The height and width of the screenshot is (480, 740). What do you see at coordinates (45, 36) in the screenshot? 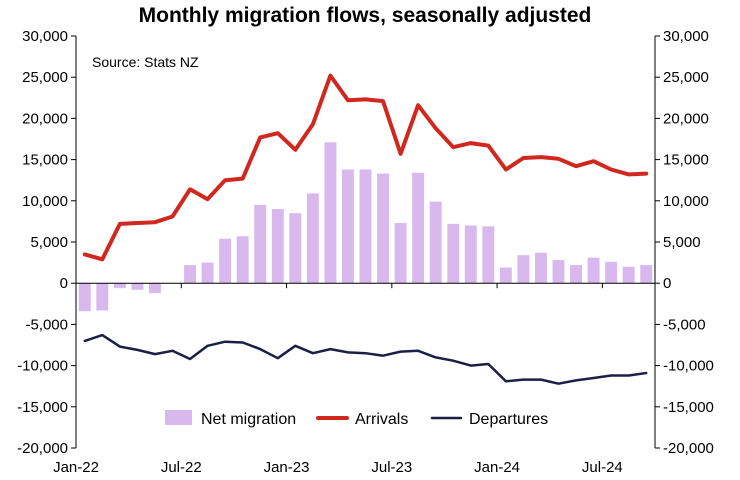
I see `left-y-tick-label: 30,000` at bounding box center [45, 36].